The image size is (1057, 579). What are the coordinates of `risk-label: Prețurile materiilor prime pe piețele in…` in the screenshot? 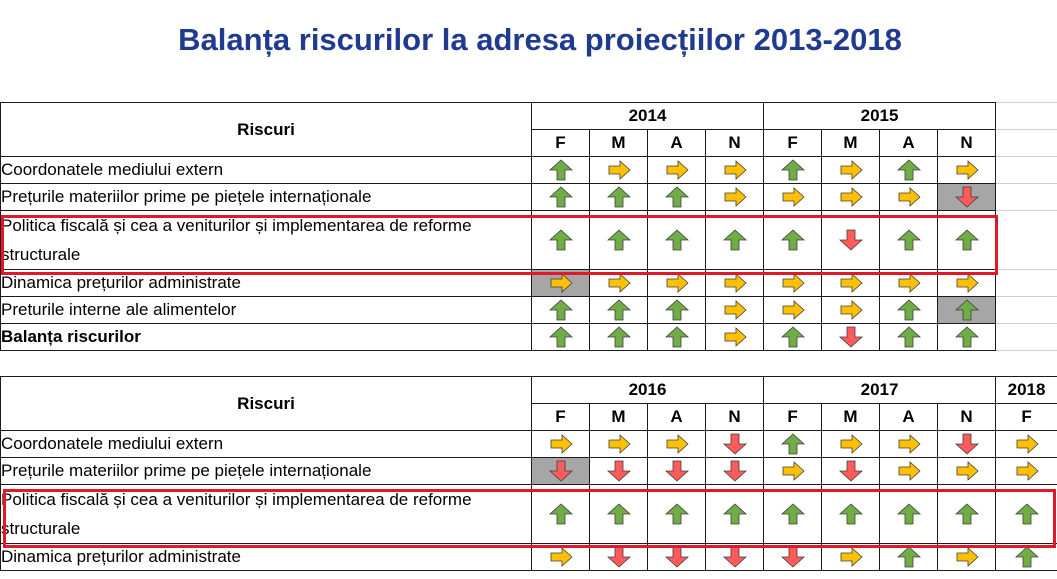 It's located at (266, 197).